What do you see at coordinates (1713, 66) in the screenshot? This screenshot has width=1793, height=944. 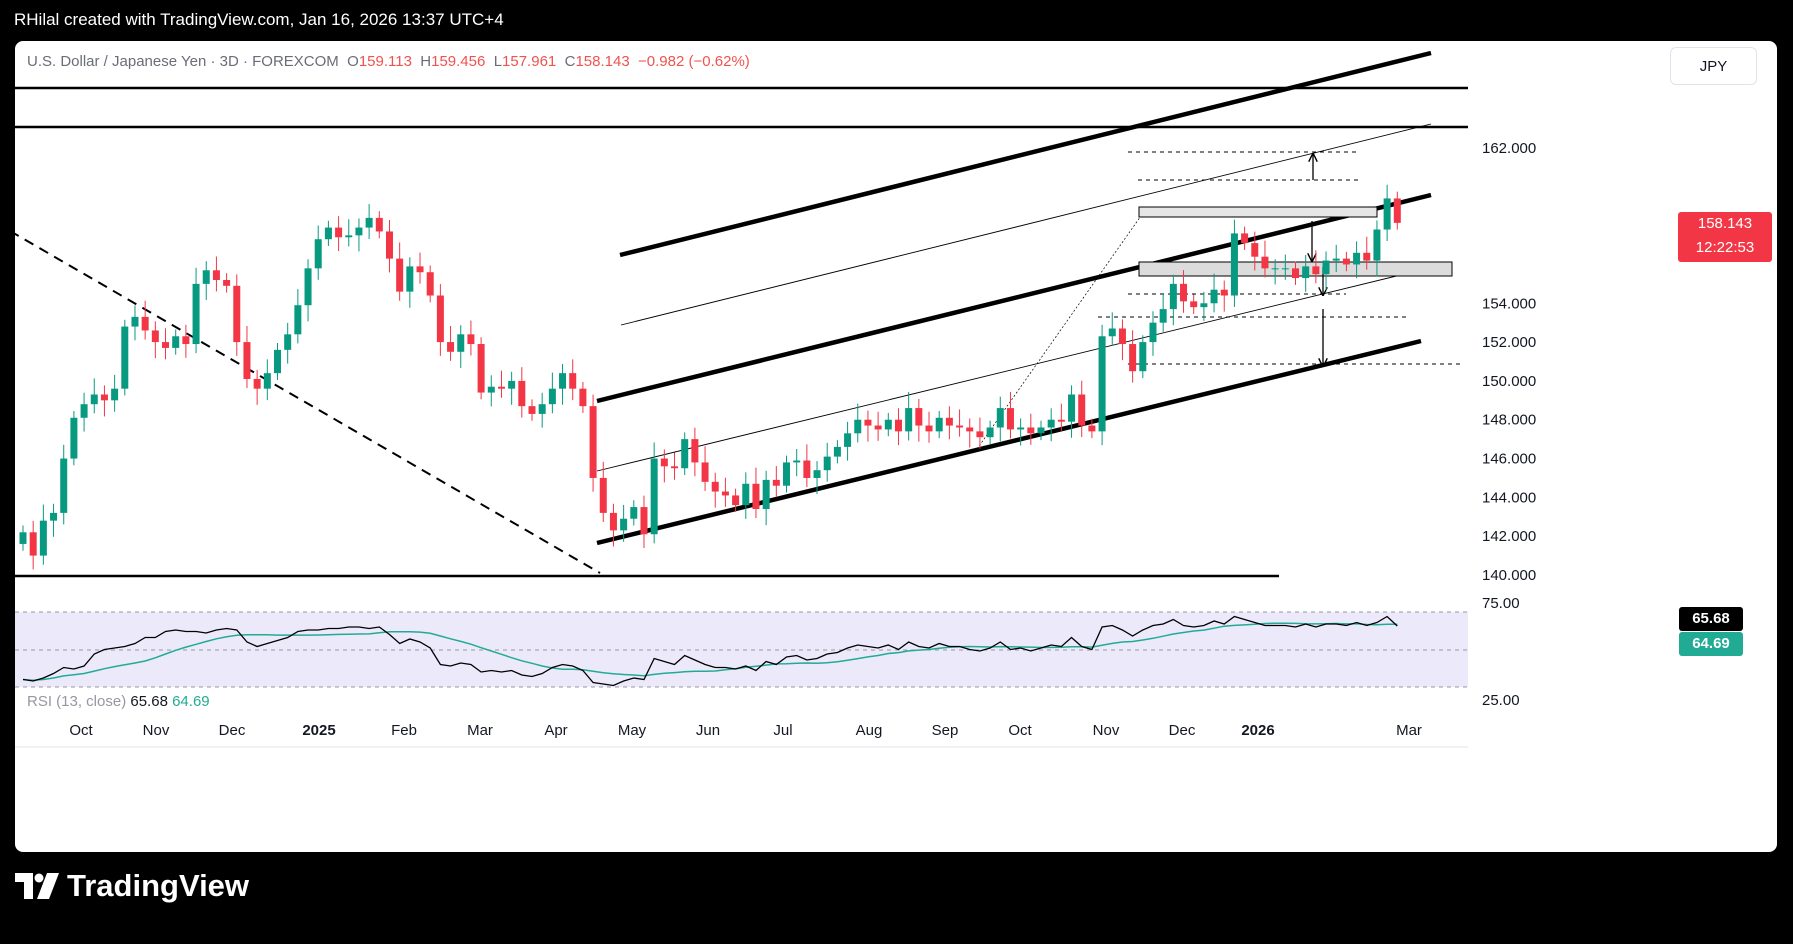 I see `currency-button: JPY` at bounding box center [1713, 66].